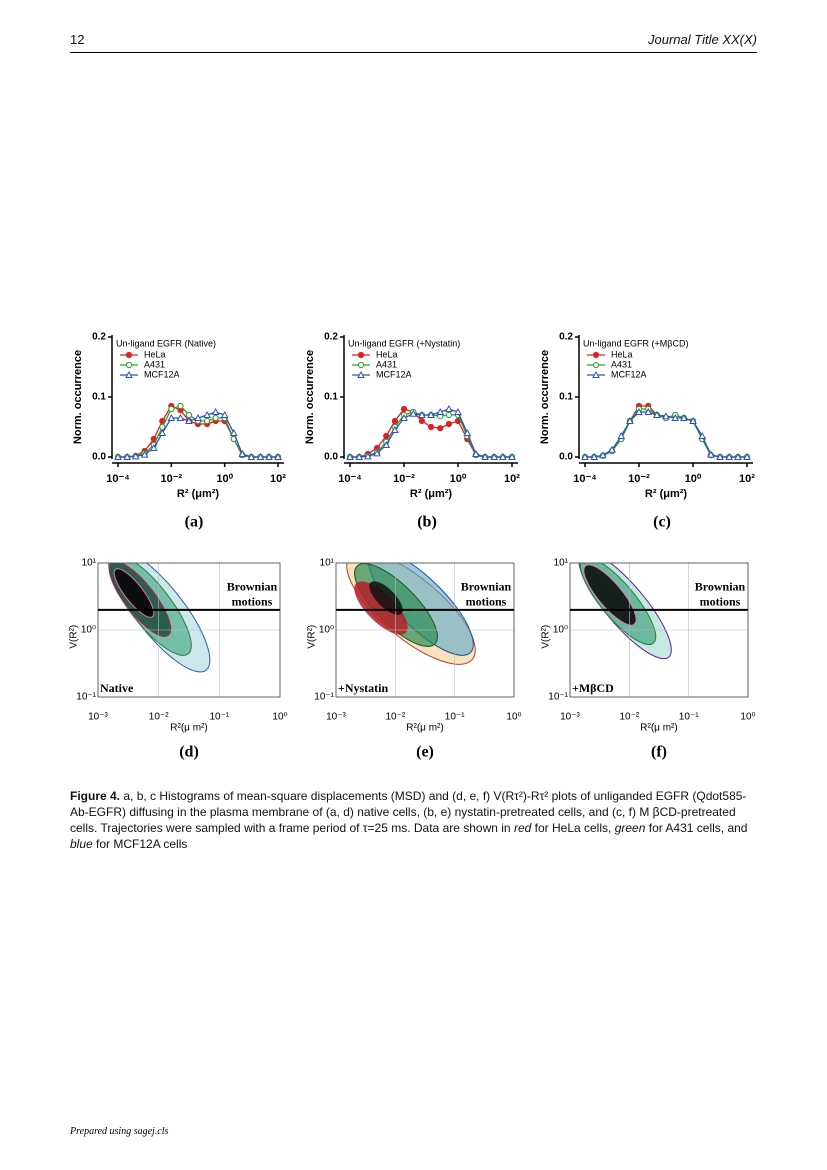  Describe the element at coordinates (662, 522) in the screenshot. I see `panel-label: (c)` at that location.